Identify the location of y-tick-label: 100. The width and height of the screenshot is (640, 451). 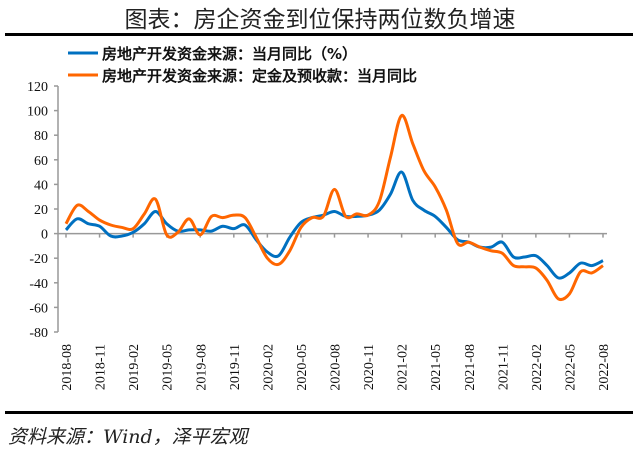
(37, 112).